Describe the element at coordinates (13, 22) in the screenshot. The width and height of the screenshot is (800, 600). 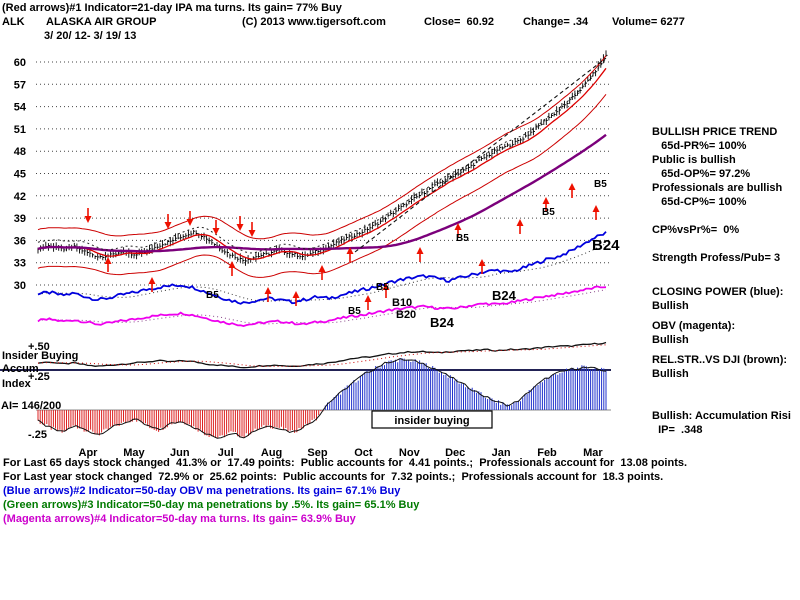
I see `ticker-symbol: ALK` at that location.